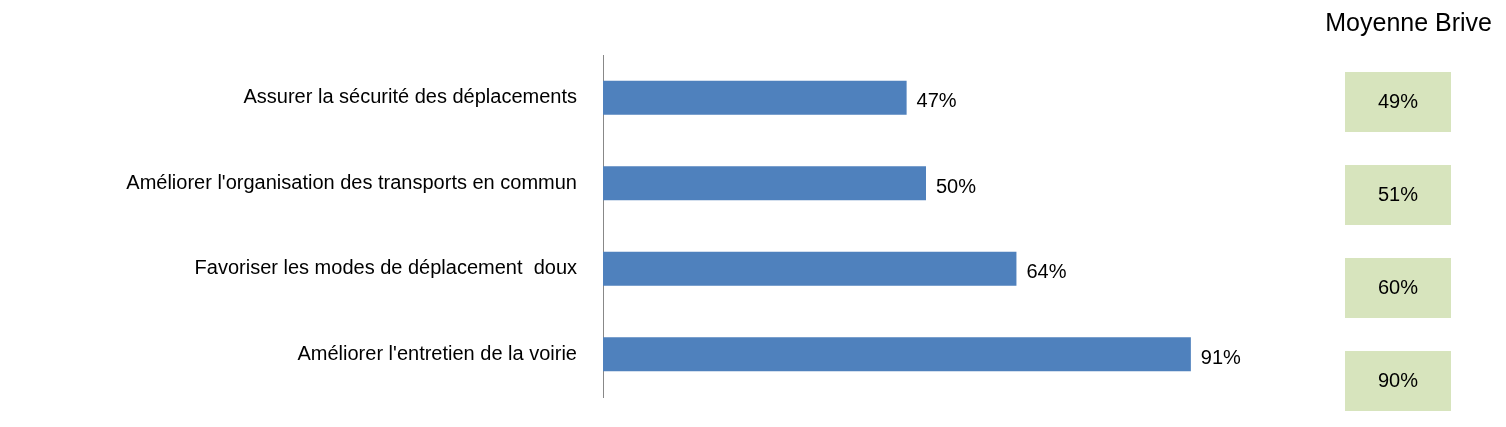  What do you see at coordinates (1398, 194) in the screenshot?
I see `label-box: 51%` at bounding box center [1398, 194].